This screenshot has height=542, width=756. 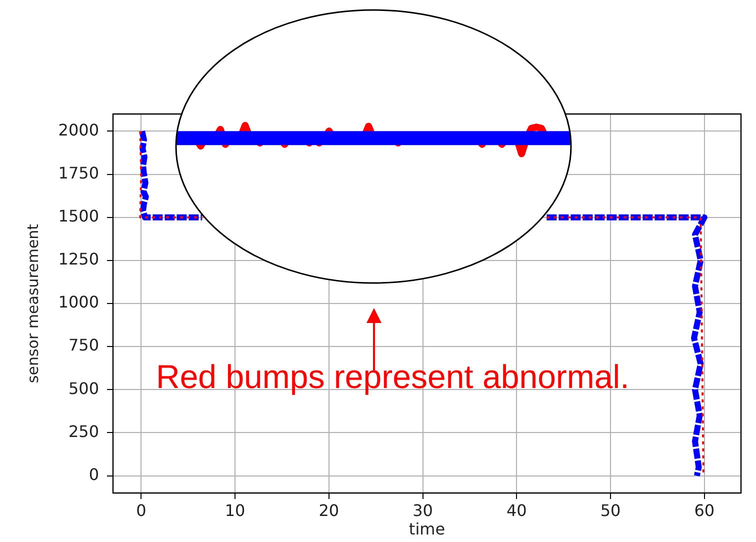 What do you see at coordinates (78, 172) in the screenshot?
I see `y-tick-label: 1750` at bounding box center [78, 172].